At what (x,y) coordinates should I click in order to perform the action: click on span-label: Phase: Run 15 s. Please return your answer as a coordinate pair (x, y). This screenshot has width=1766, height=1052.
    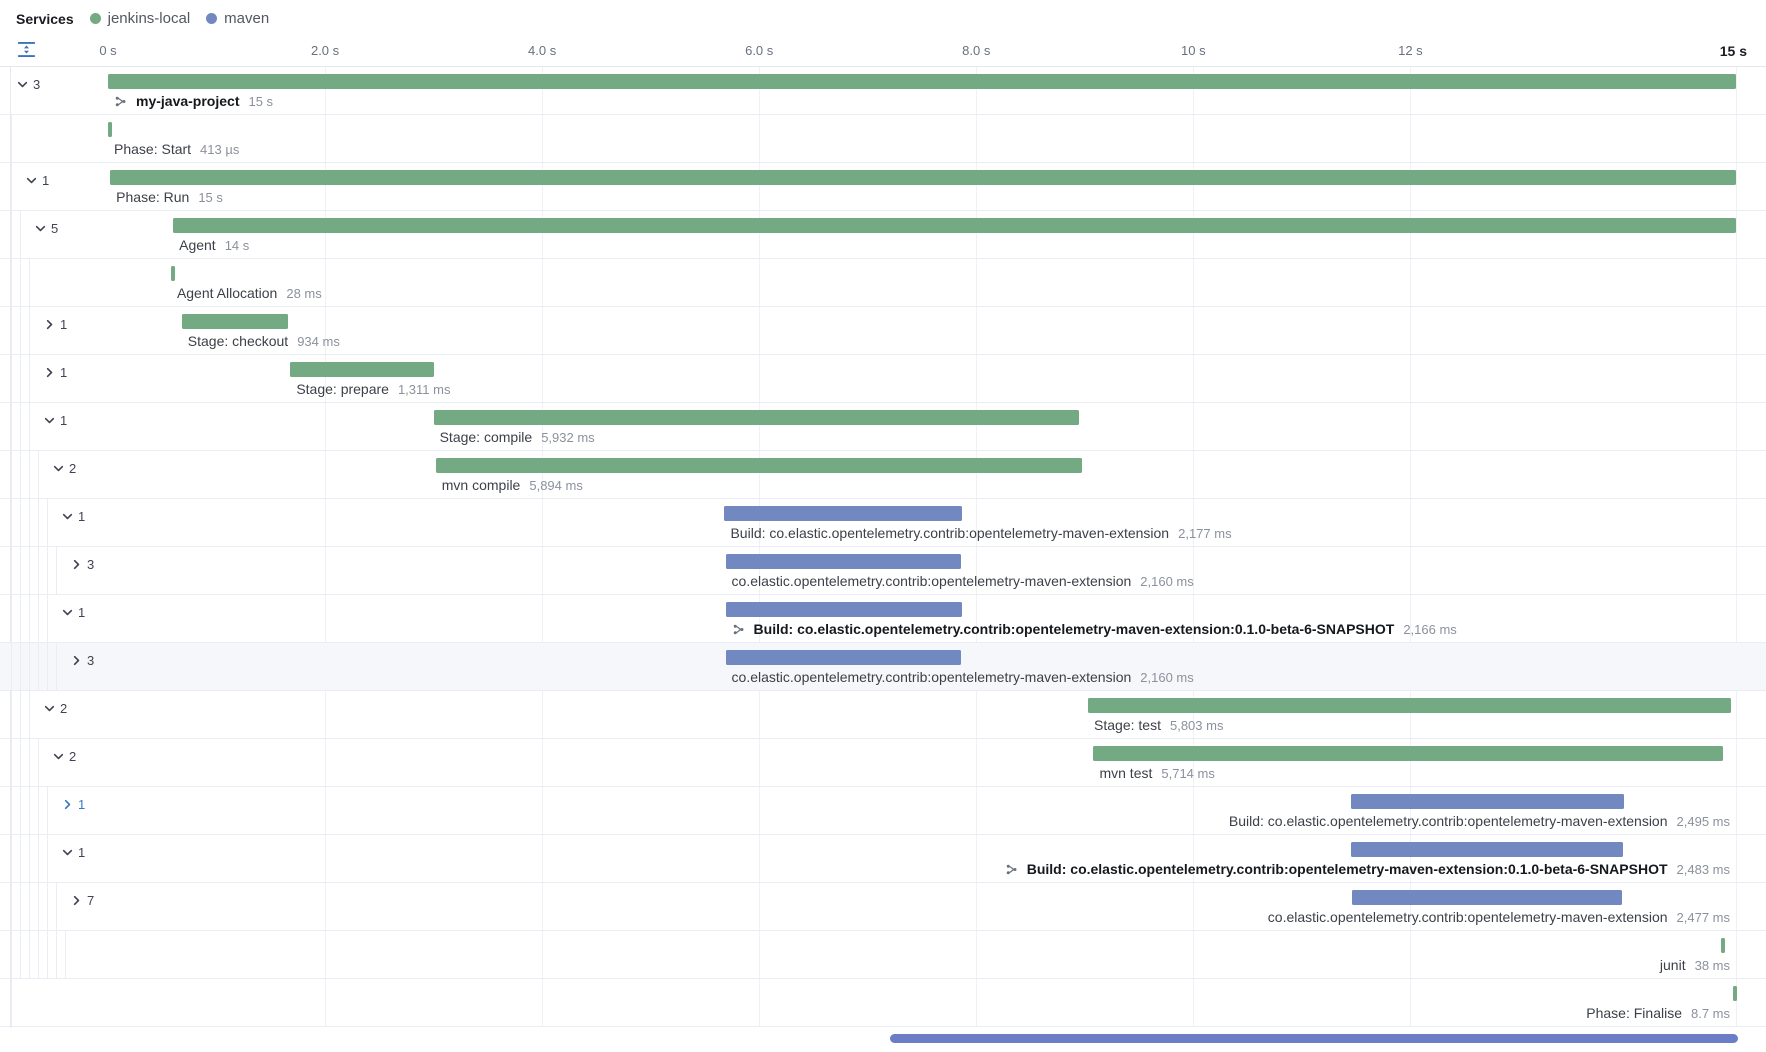
    Looking at the image, I should click on (169, 197).